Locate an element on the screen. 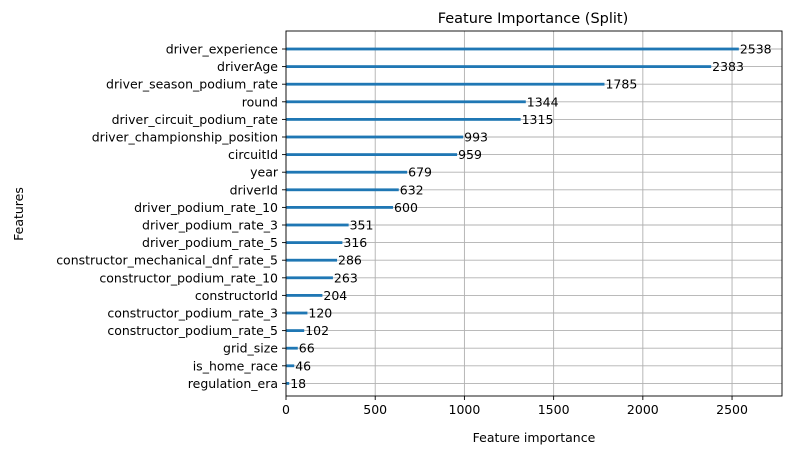 This screenshot has height=455, width=792. x-axis-ticks: 0 500 1000 1500 2000 2500 is located at coordinates (515, 406).